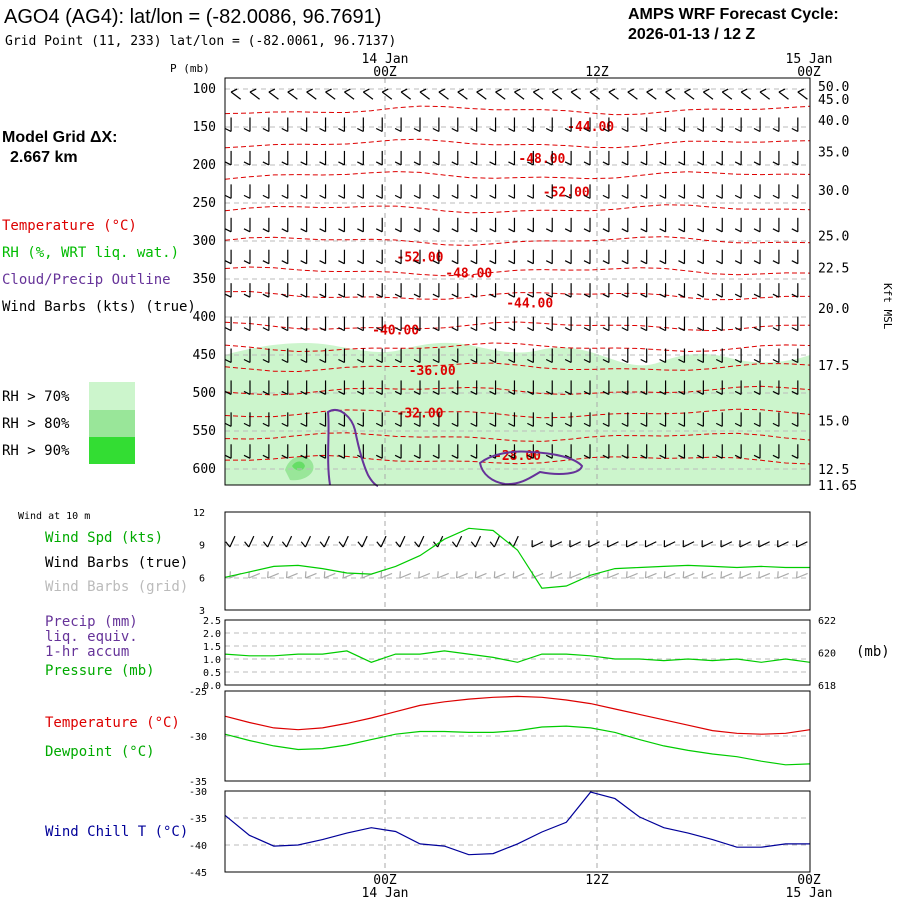 The height and width of the screenshot is (900, 900). I want to click on temperature-contour-label: -48.00, so click(541, 159).